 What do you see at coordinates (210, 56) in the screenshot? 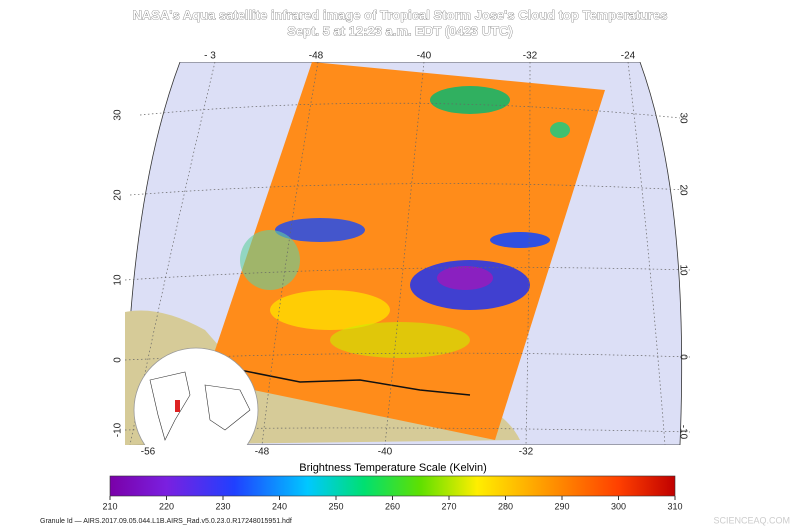
I see `lon-top-label: - 3` at bounding box center [210, 56].